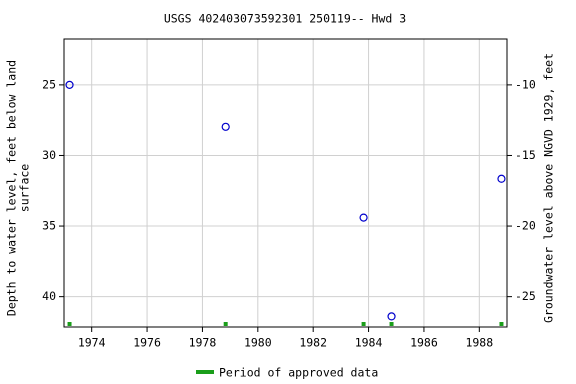 The width and height of the screenshot is (576, 384). Describe the element at coordinates (12, 188) in the screenshot. I see `y-axis-label: Depth to water level, feet below land` at that location.